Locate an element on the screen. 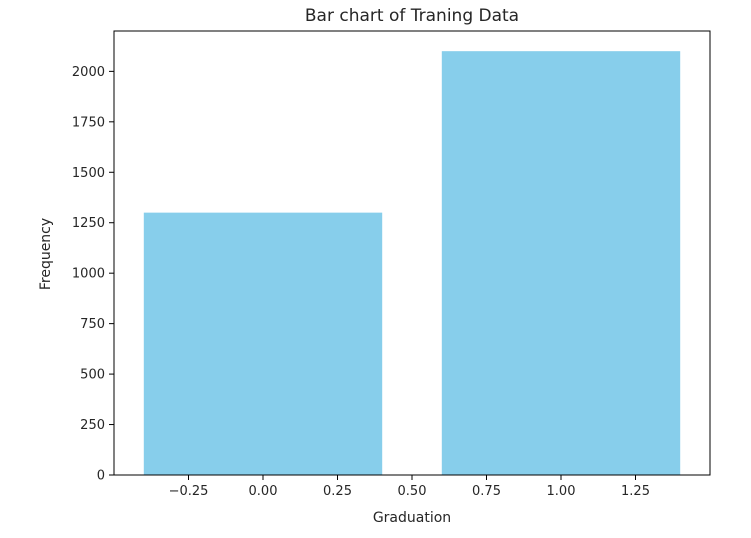 The width and height of the screenshot is (751, 538). y-tick-label: 2000 is located at coordinates (88, 72).